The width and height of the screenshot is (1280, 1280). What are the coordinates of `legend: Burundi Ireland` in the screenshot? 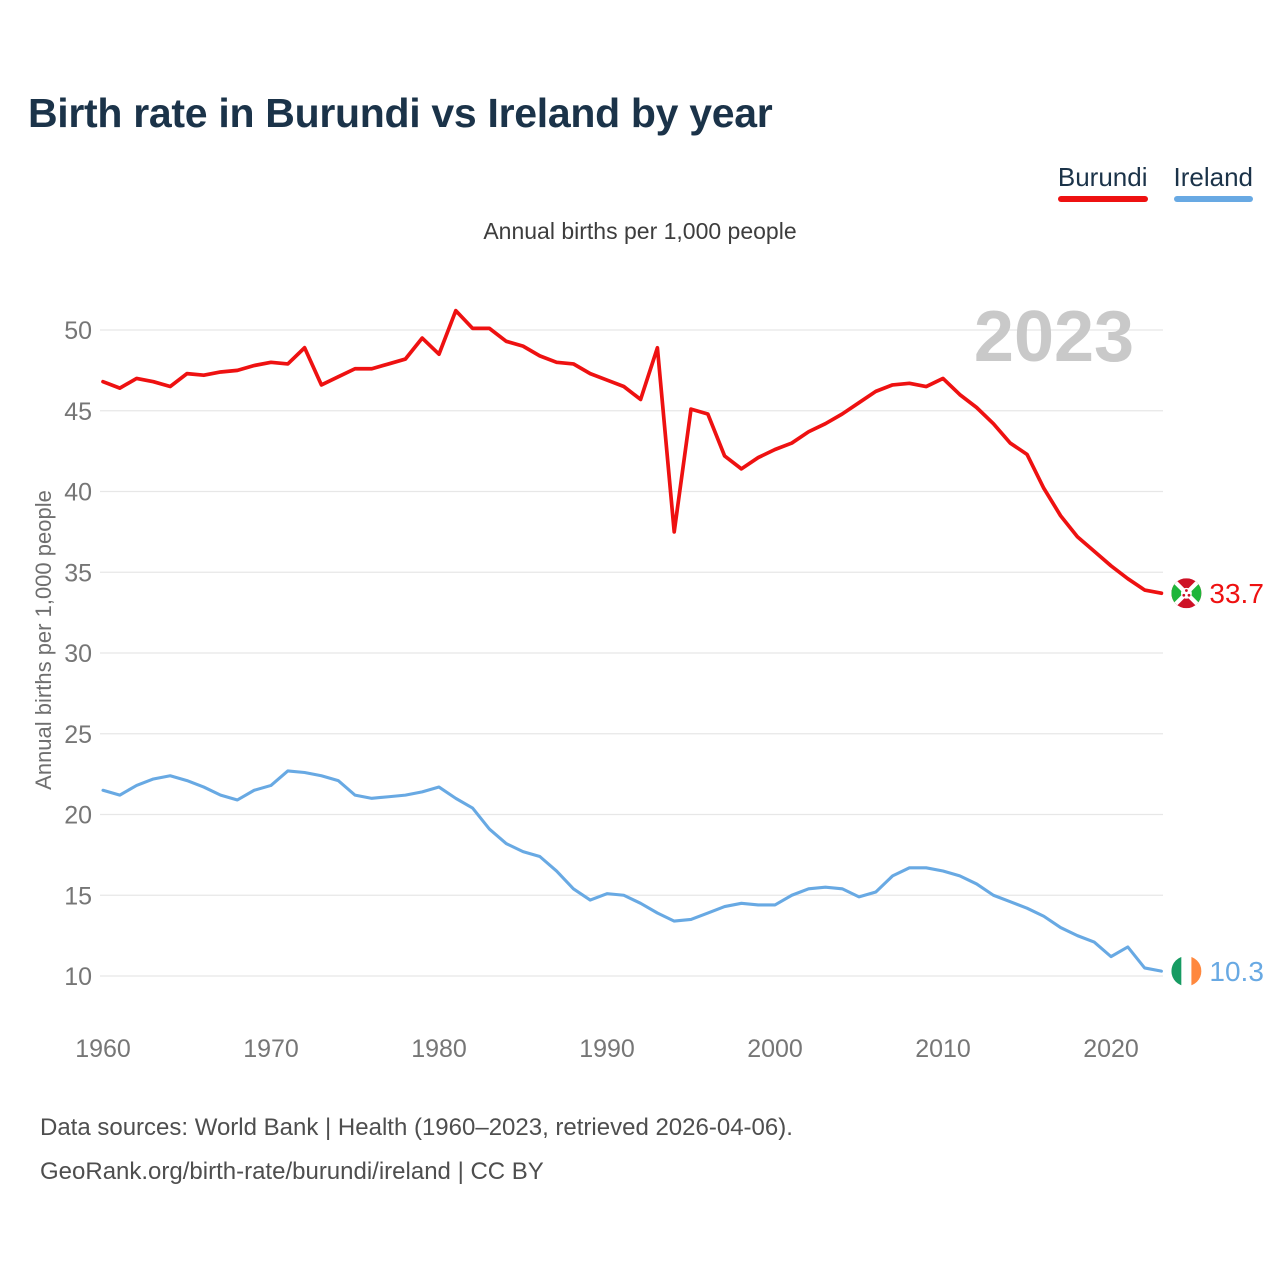 It's located at (1155, 182).